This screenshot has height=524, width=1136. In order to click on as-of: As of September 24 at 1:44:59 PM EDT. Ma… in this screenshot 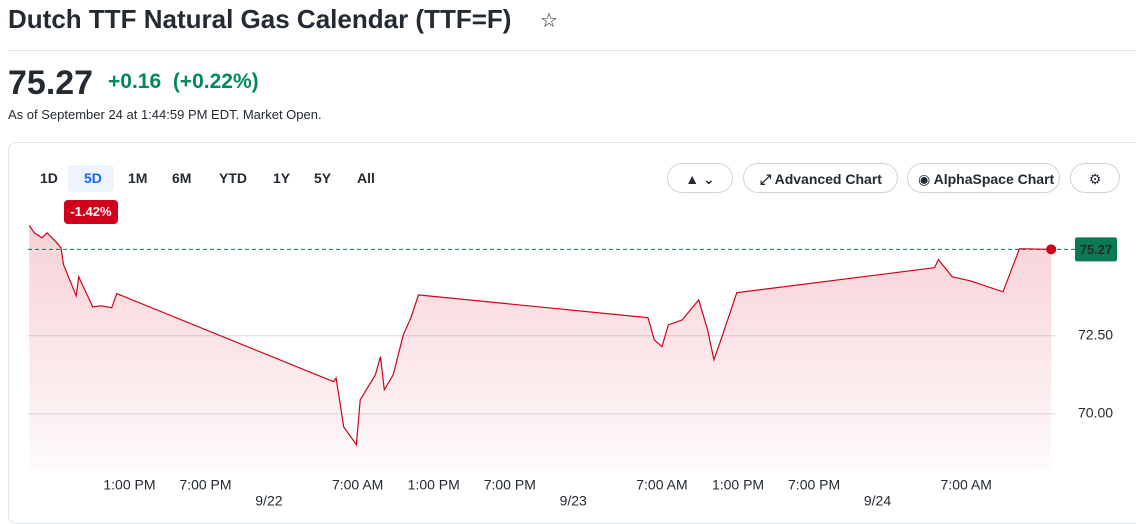, I will do `click(165, 114)`.